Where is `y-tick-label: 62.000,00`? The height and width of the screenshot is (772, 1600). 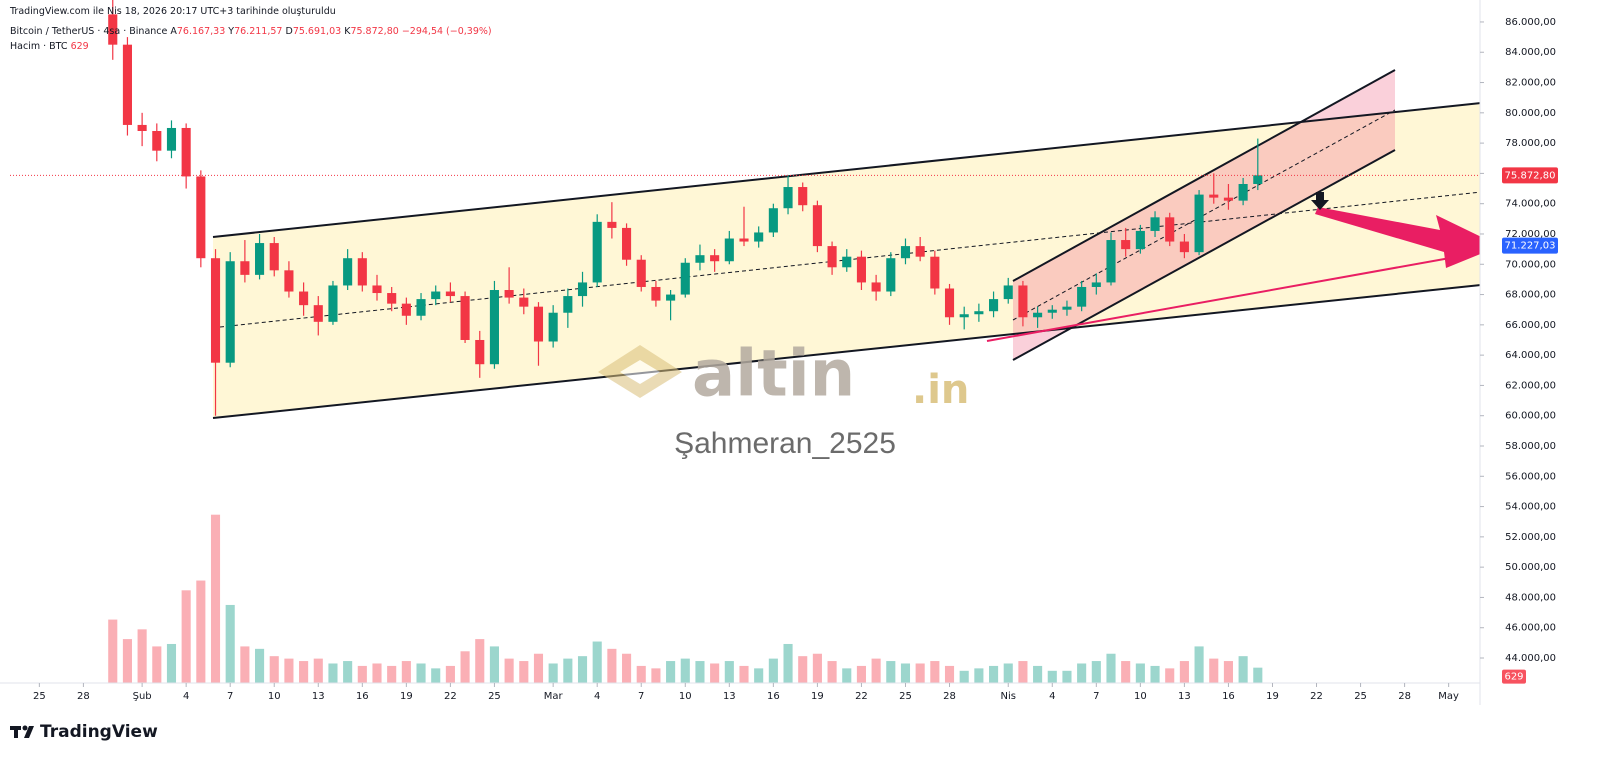
y-tick-label: 62.000,00 is located at coordinates (1530, 385).